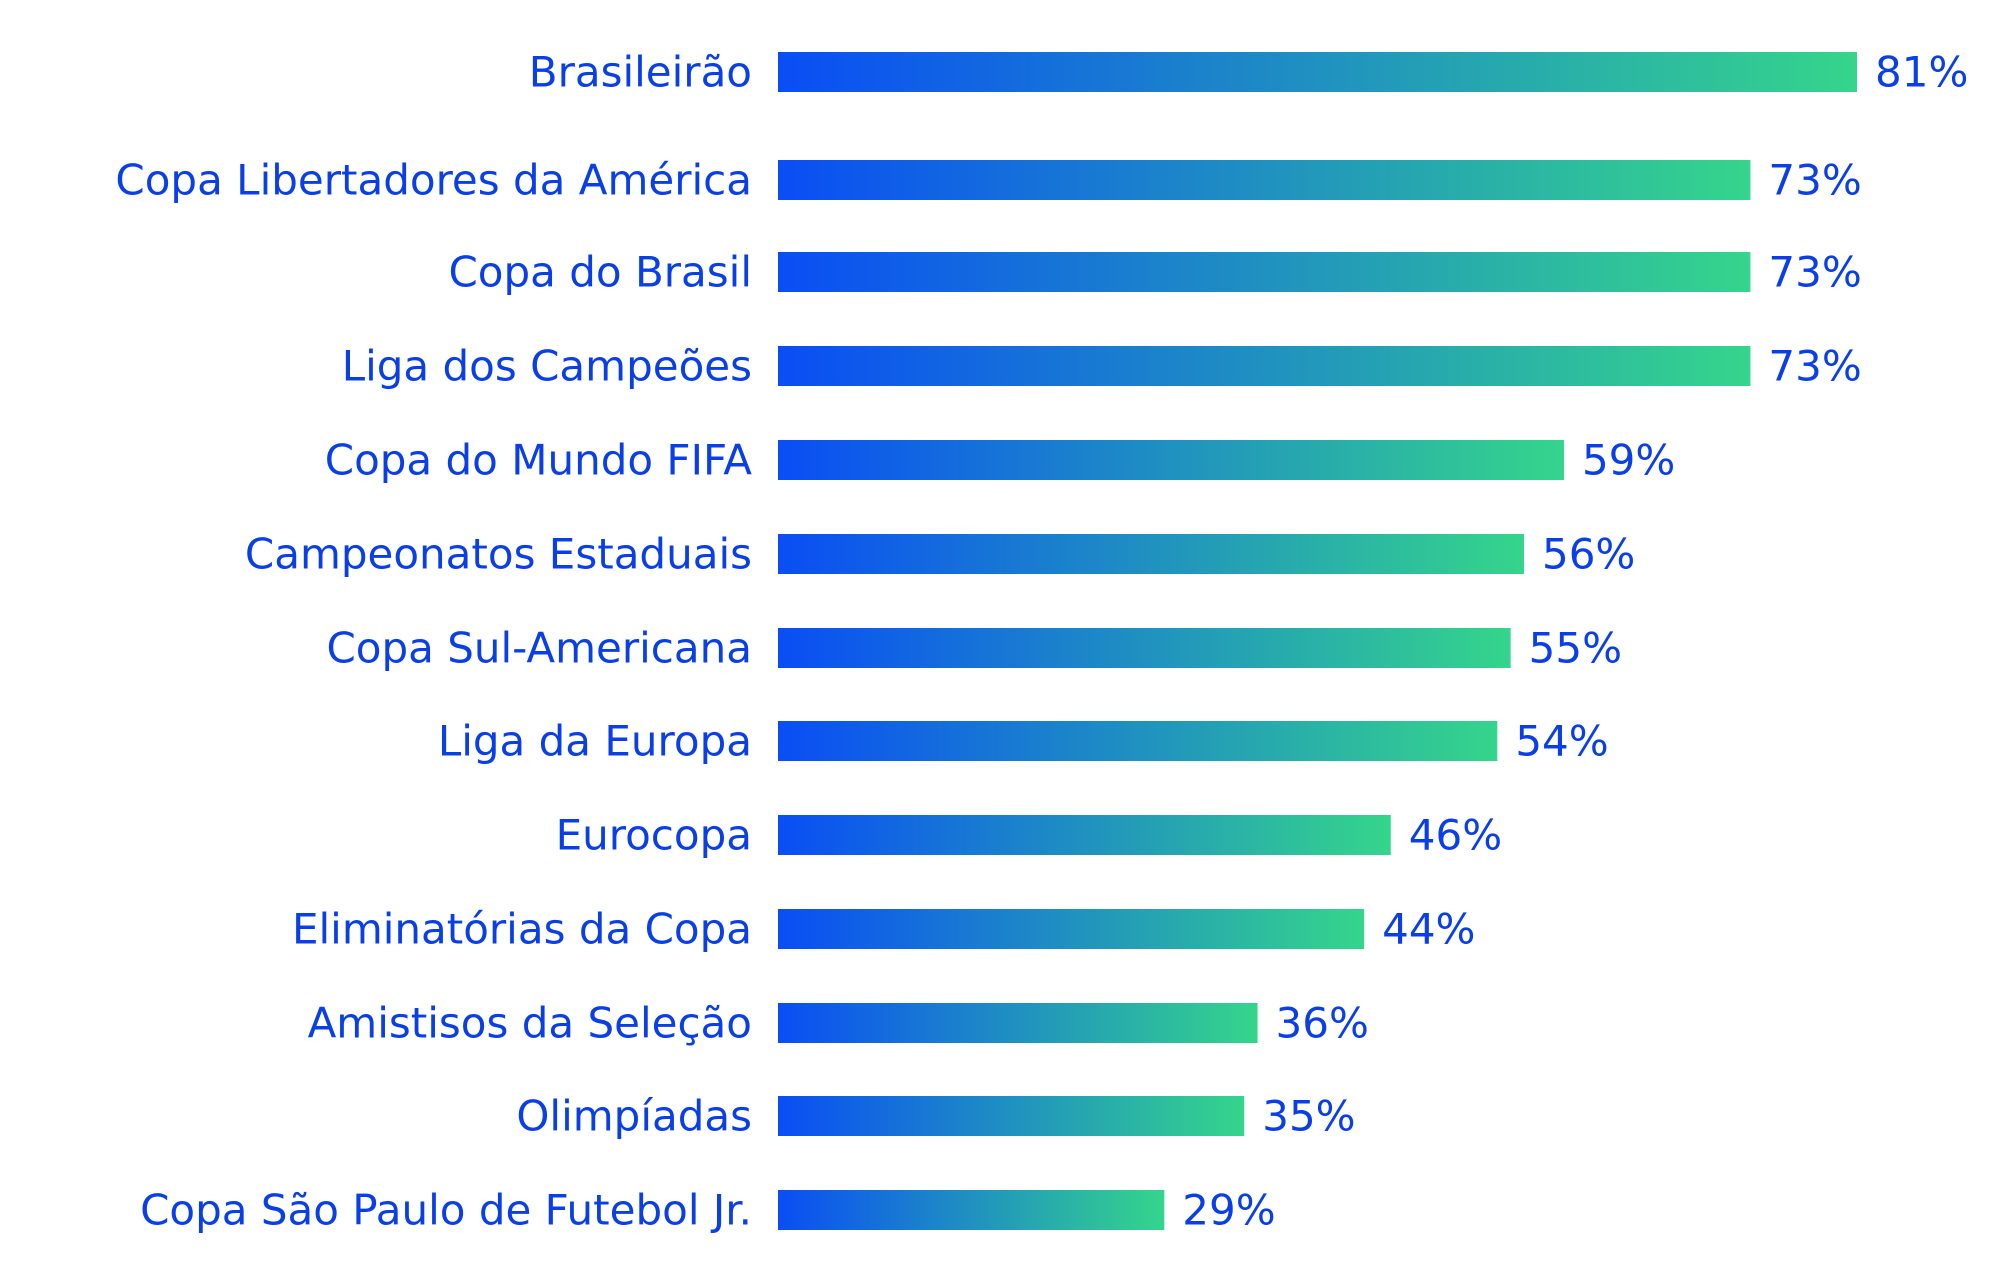  Describe the element at coordinates (1814, 366) in the screenshot. I see `value-label-4: 73%` at that location.